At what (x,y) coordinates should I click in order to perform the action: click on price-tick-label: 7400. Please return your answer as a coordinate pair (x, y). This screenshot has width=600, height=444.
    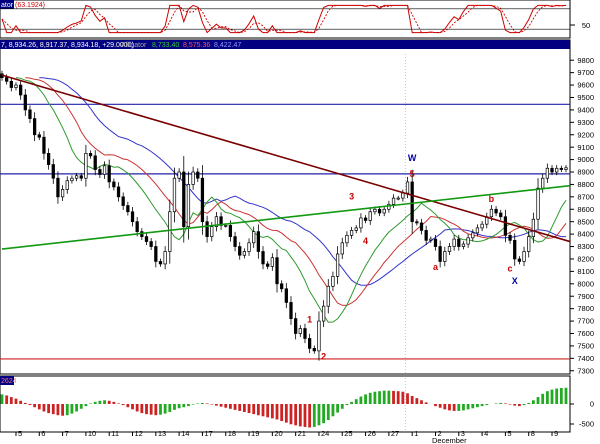
    Looking at the image, I should click on (585, 358).